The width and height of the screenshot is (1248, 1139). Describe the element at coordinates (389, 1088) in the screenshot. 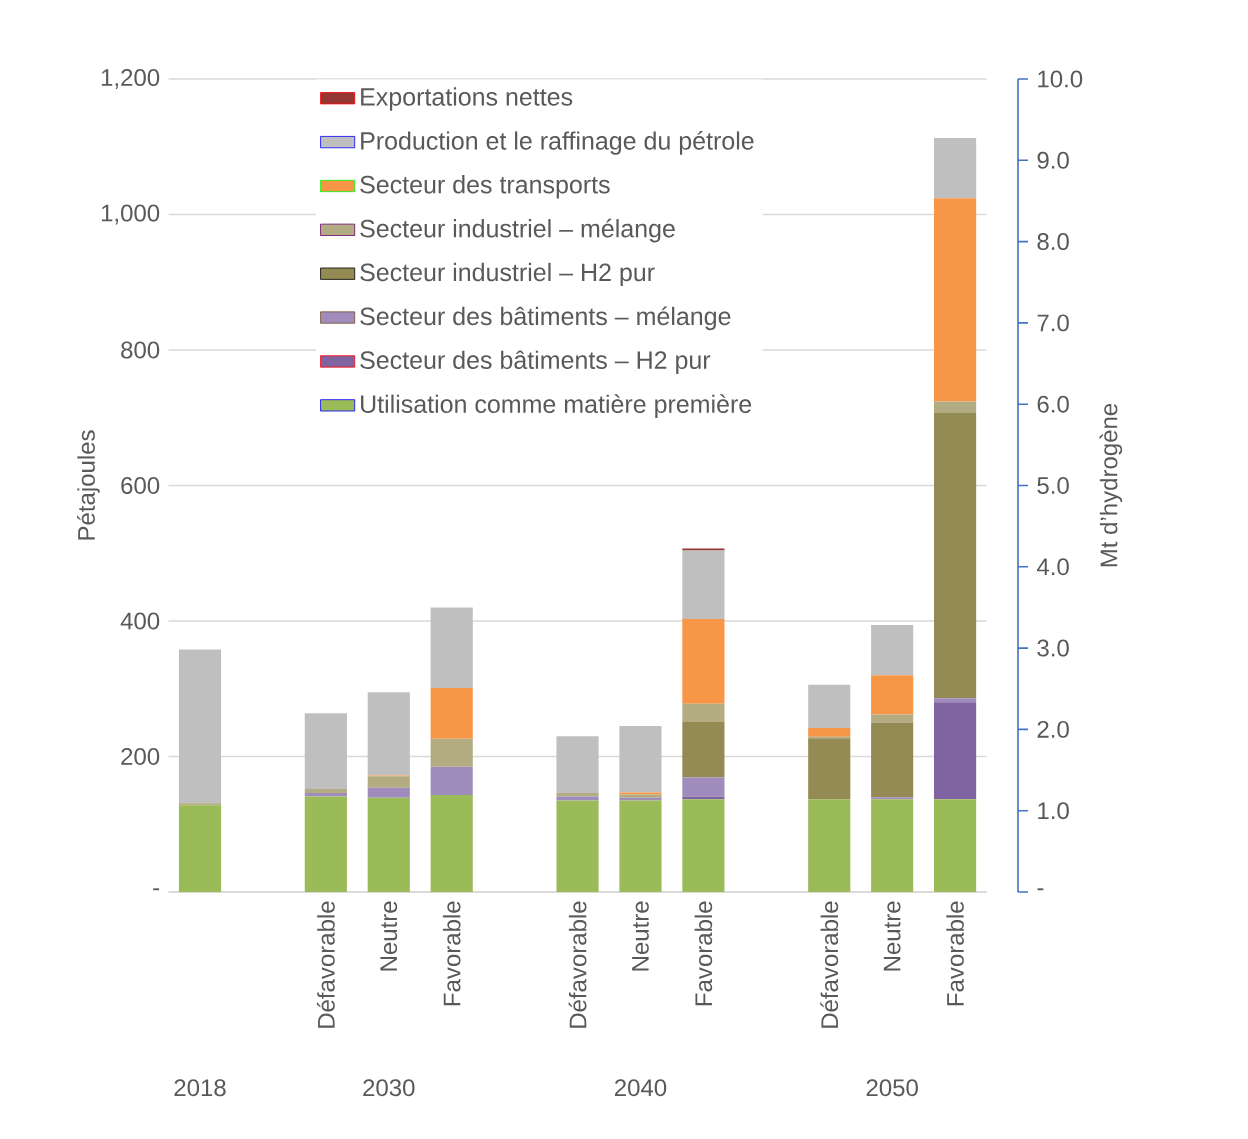

I see `text: 2030` at that location.